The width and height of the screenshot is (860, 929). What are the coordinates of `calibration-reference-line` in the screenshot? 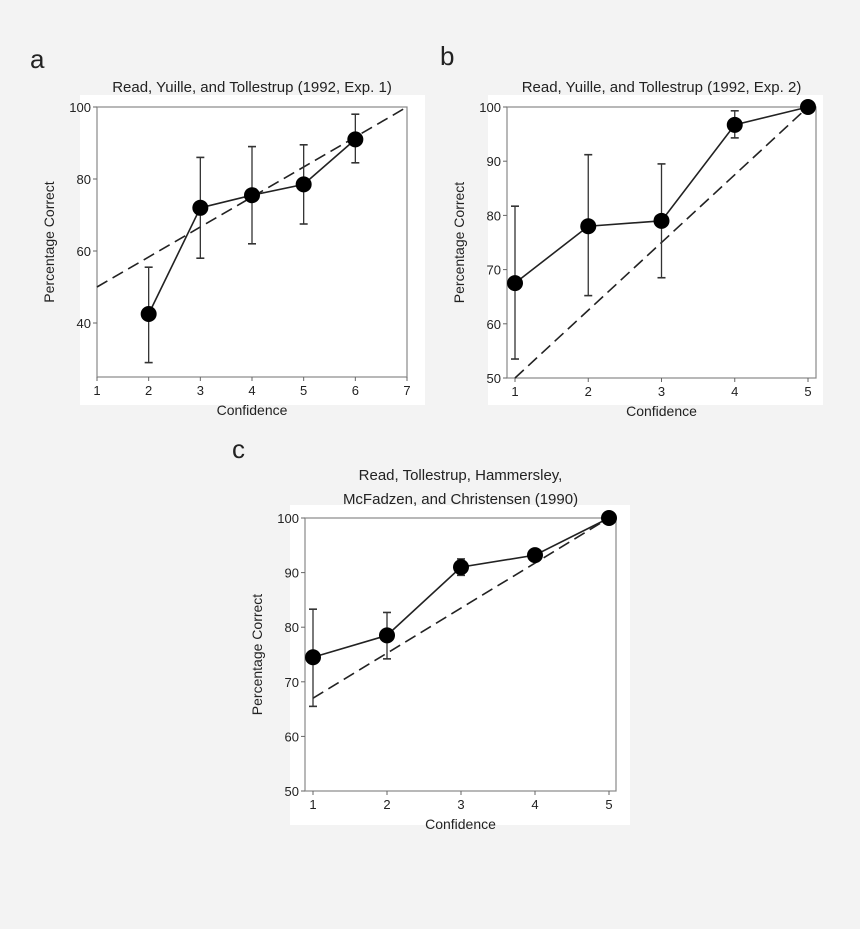 It's located at (461, 608).